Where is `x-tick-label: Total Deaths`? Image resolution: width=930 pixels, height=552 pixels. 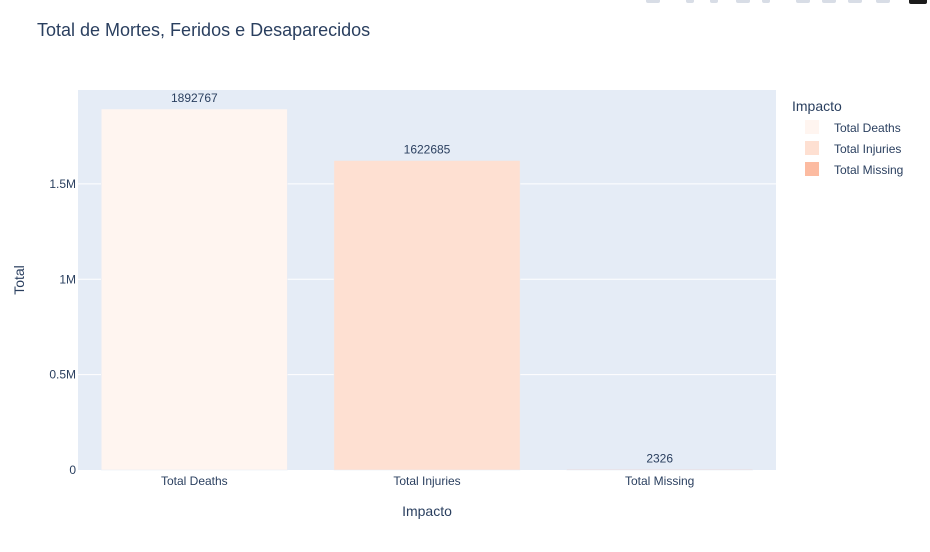
x-tick-label: Total Deaths is located at coordinates (194, 481).